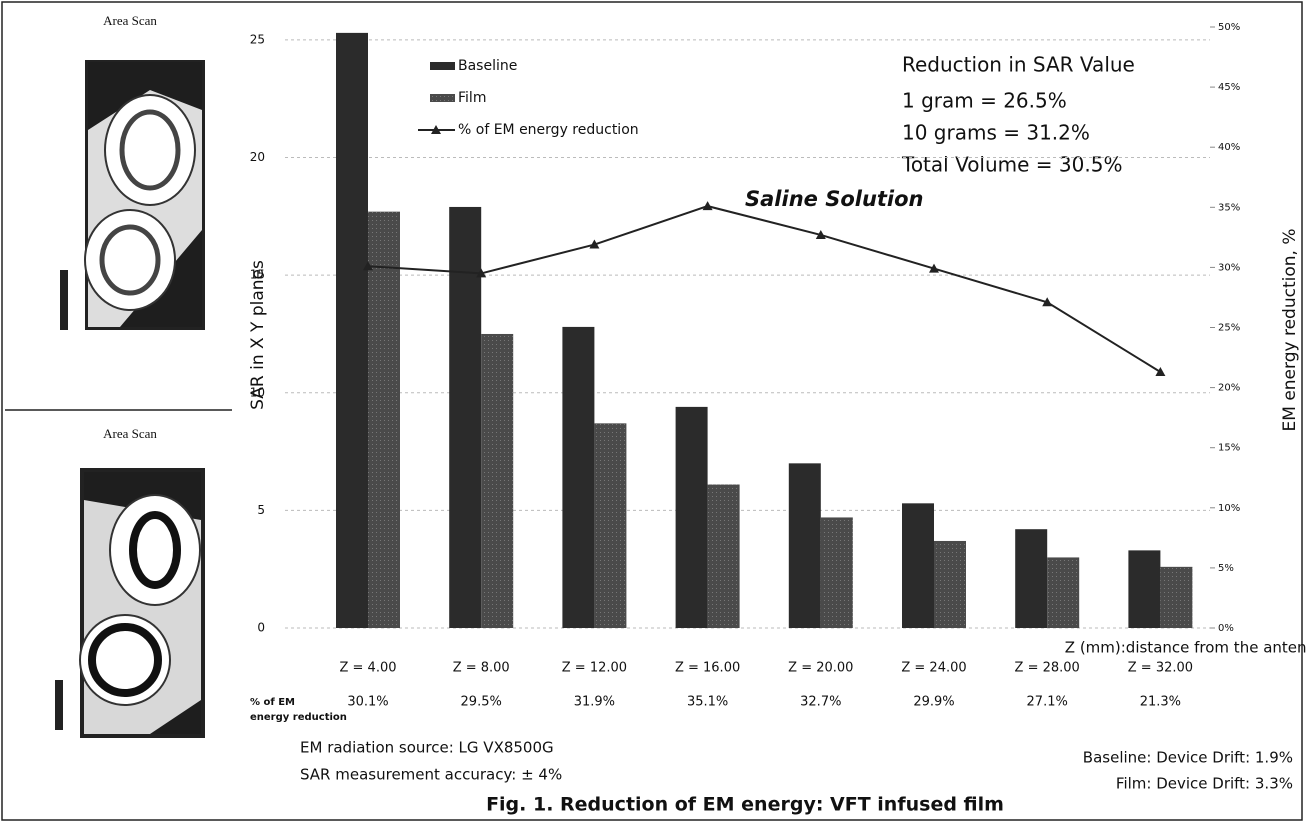  What do you see at coordinates (1011, 165) in the screenshot?
I see `annotation: Total Volume = 30.5%` at bounding box center [1011, 165].